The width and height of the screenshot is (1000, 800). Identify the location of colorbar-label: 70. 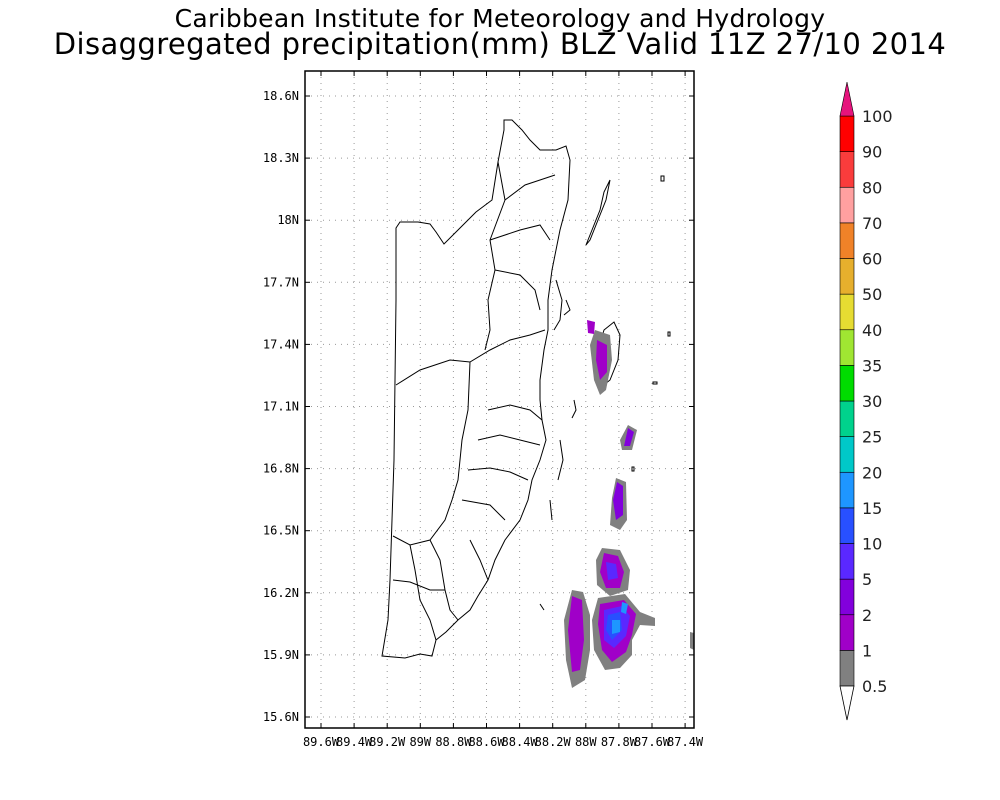
(872, 223).